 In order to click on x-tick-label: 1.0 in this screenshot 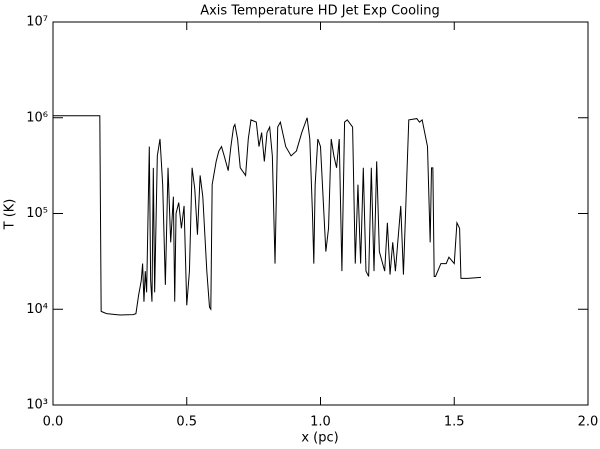, I will do `click(320, 422)`.